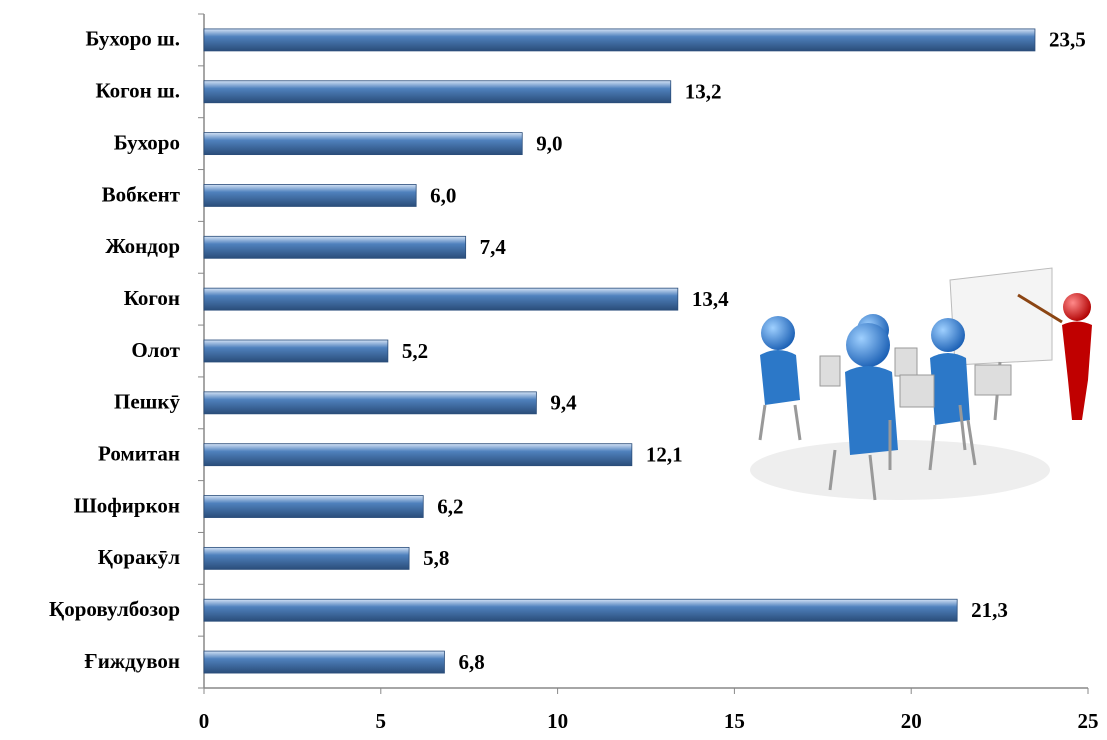  I want to click on x-tick-label: 10, so click(557, 721).